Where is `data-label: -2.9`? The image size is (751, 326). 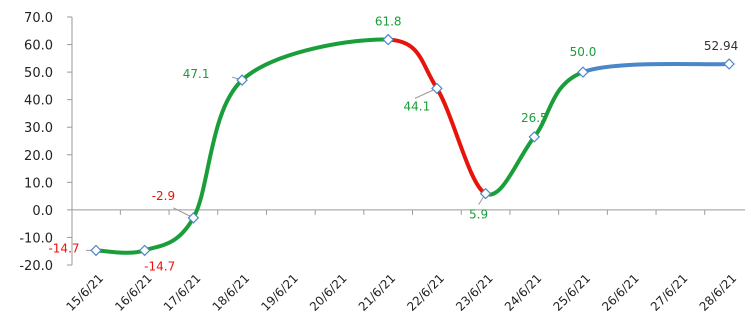
data-label: -2.9 is located at coordinates (163, 196).